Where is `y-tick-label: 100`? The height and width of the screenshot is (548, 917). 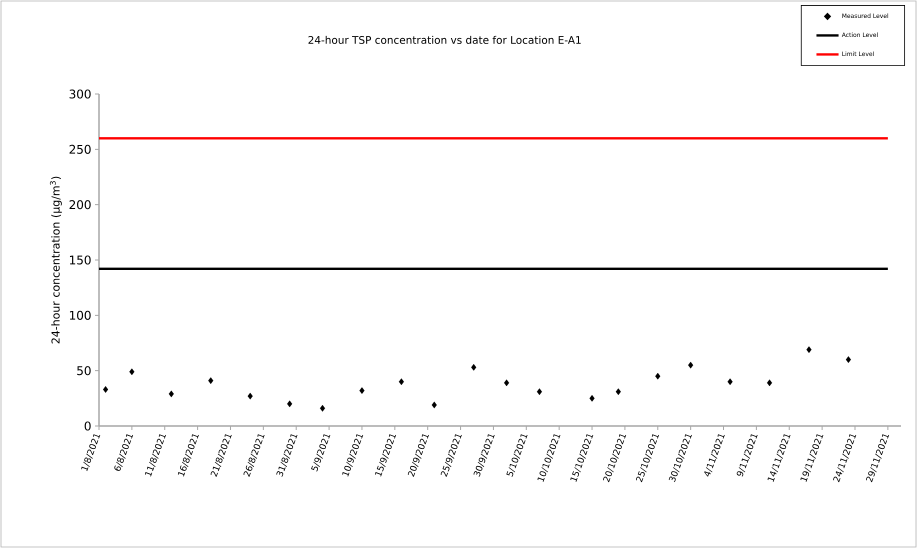
y-tick-label: 100 is located at coordinates (80, 315).